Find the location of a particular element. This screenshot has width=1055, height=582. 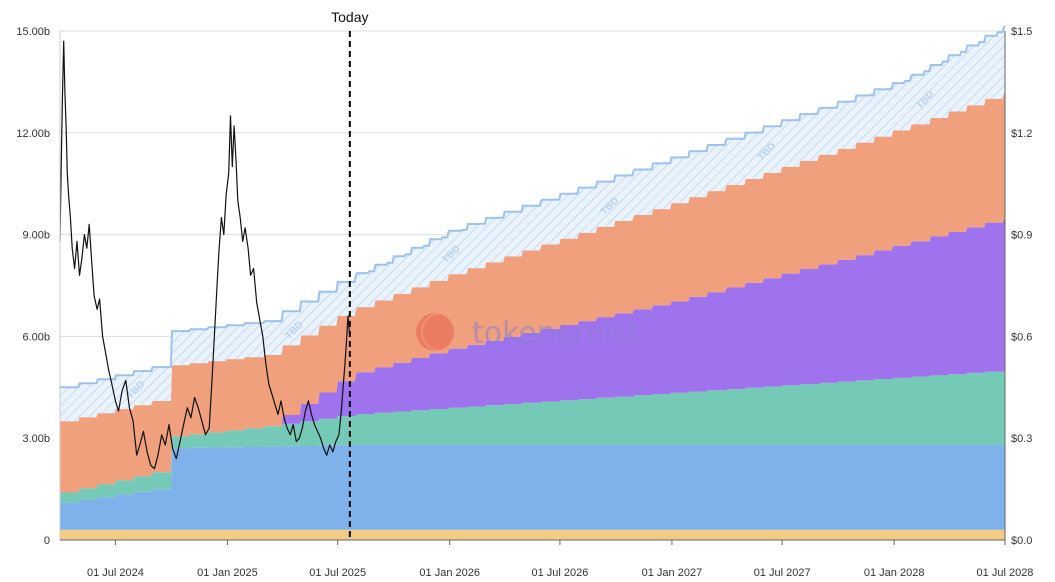

y-right-tick-label: $0.0 is located at coordinates (1021, 541).